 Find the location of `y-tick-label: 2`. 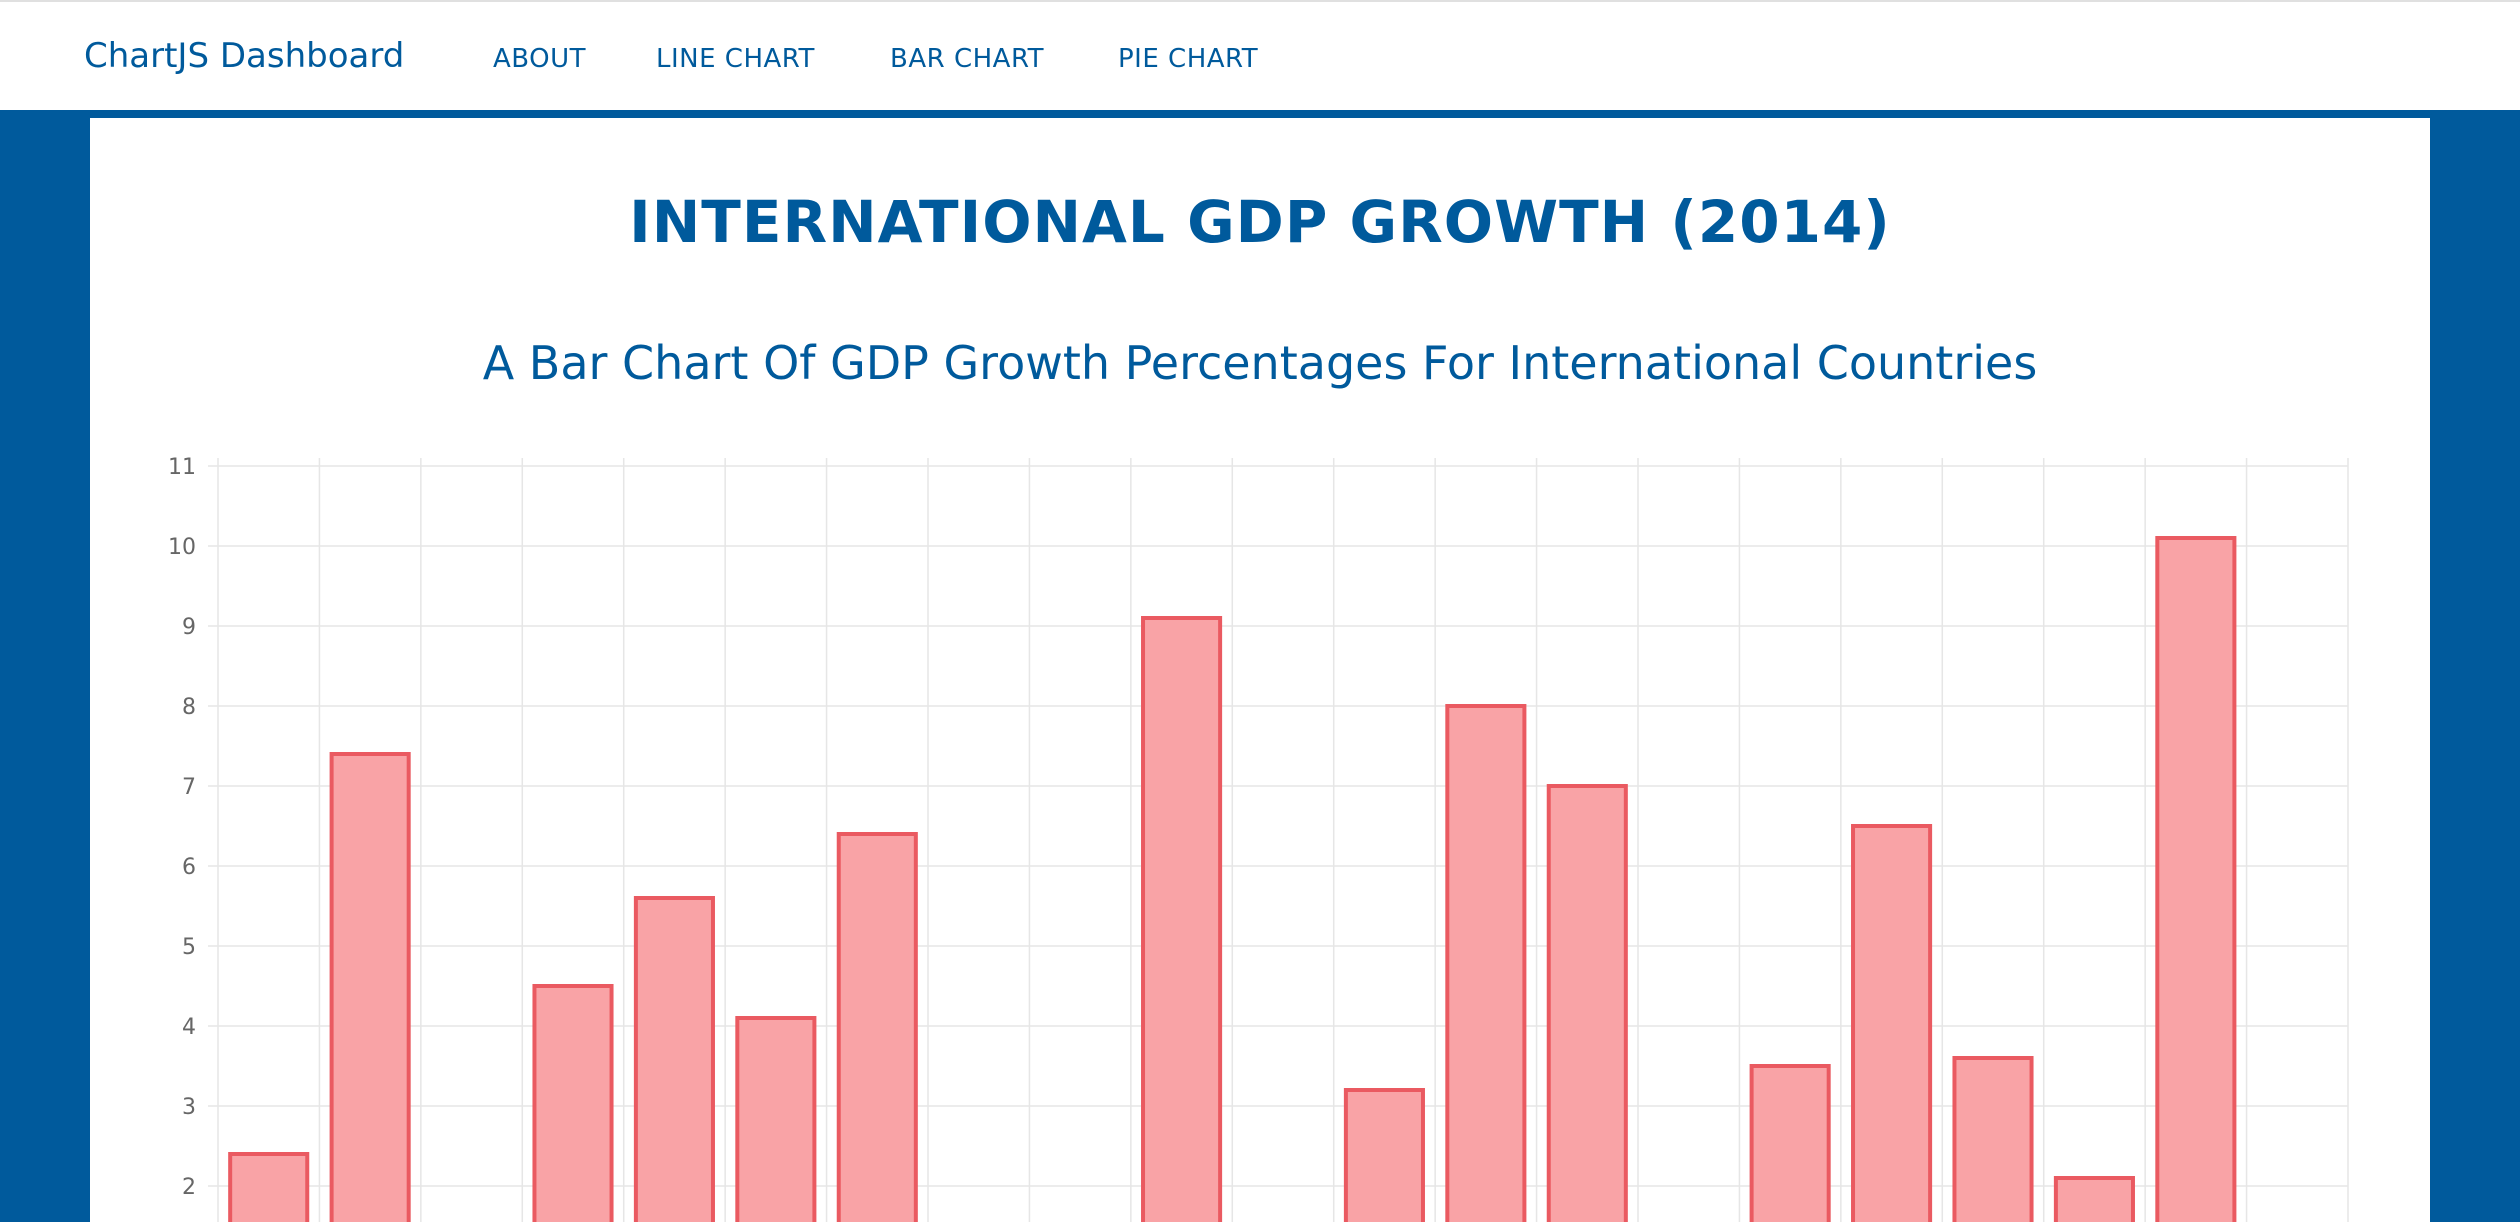

y-tick-label: 2 is located at coordinates (189, 1187).